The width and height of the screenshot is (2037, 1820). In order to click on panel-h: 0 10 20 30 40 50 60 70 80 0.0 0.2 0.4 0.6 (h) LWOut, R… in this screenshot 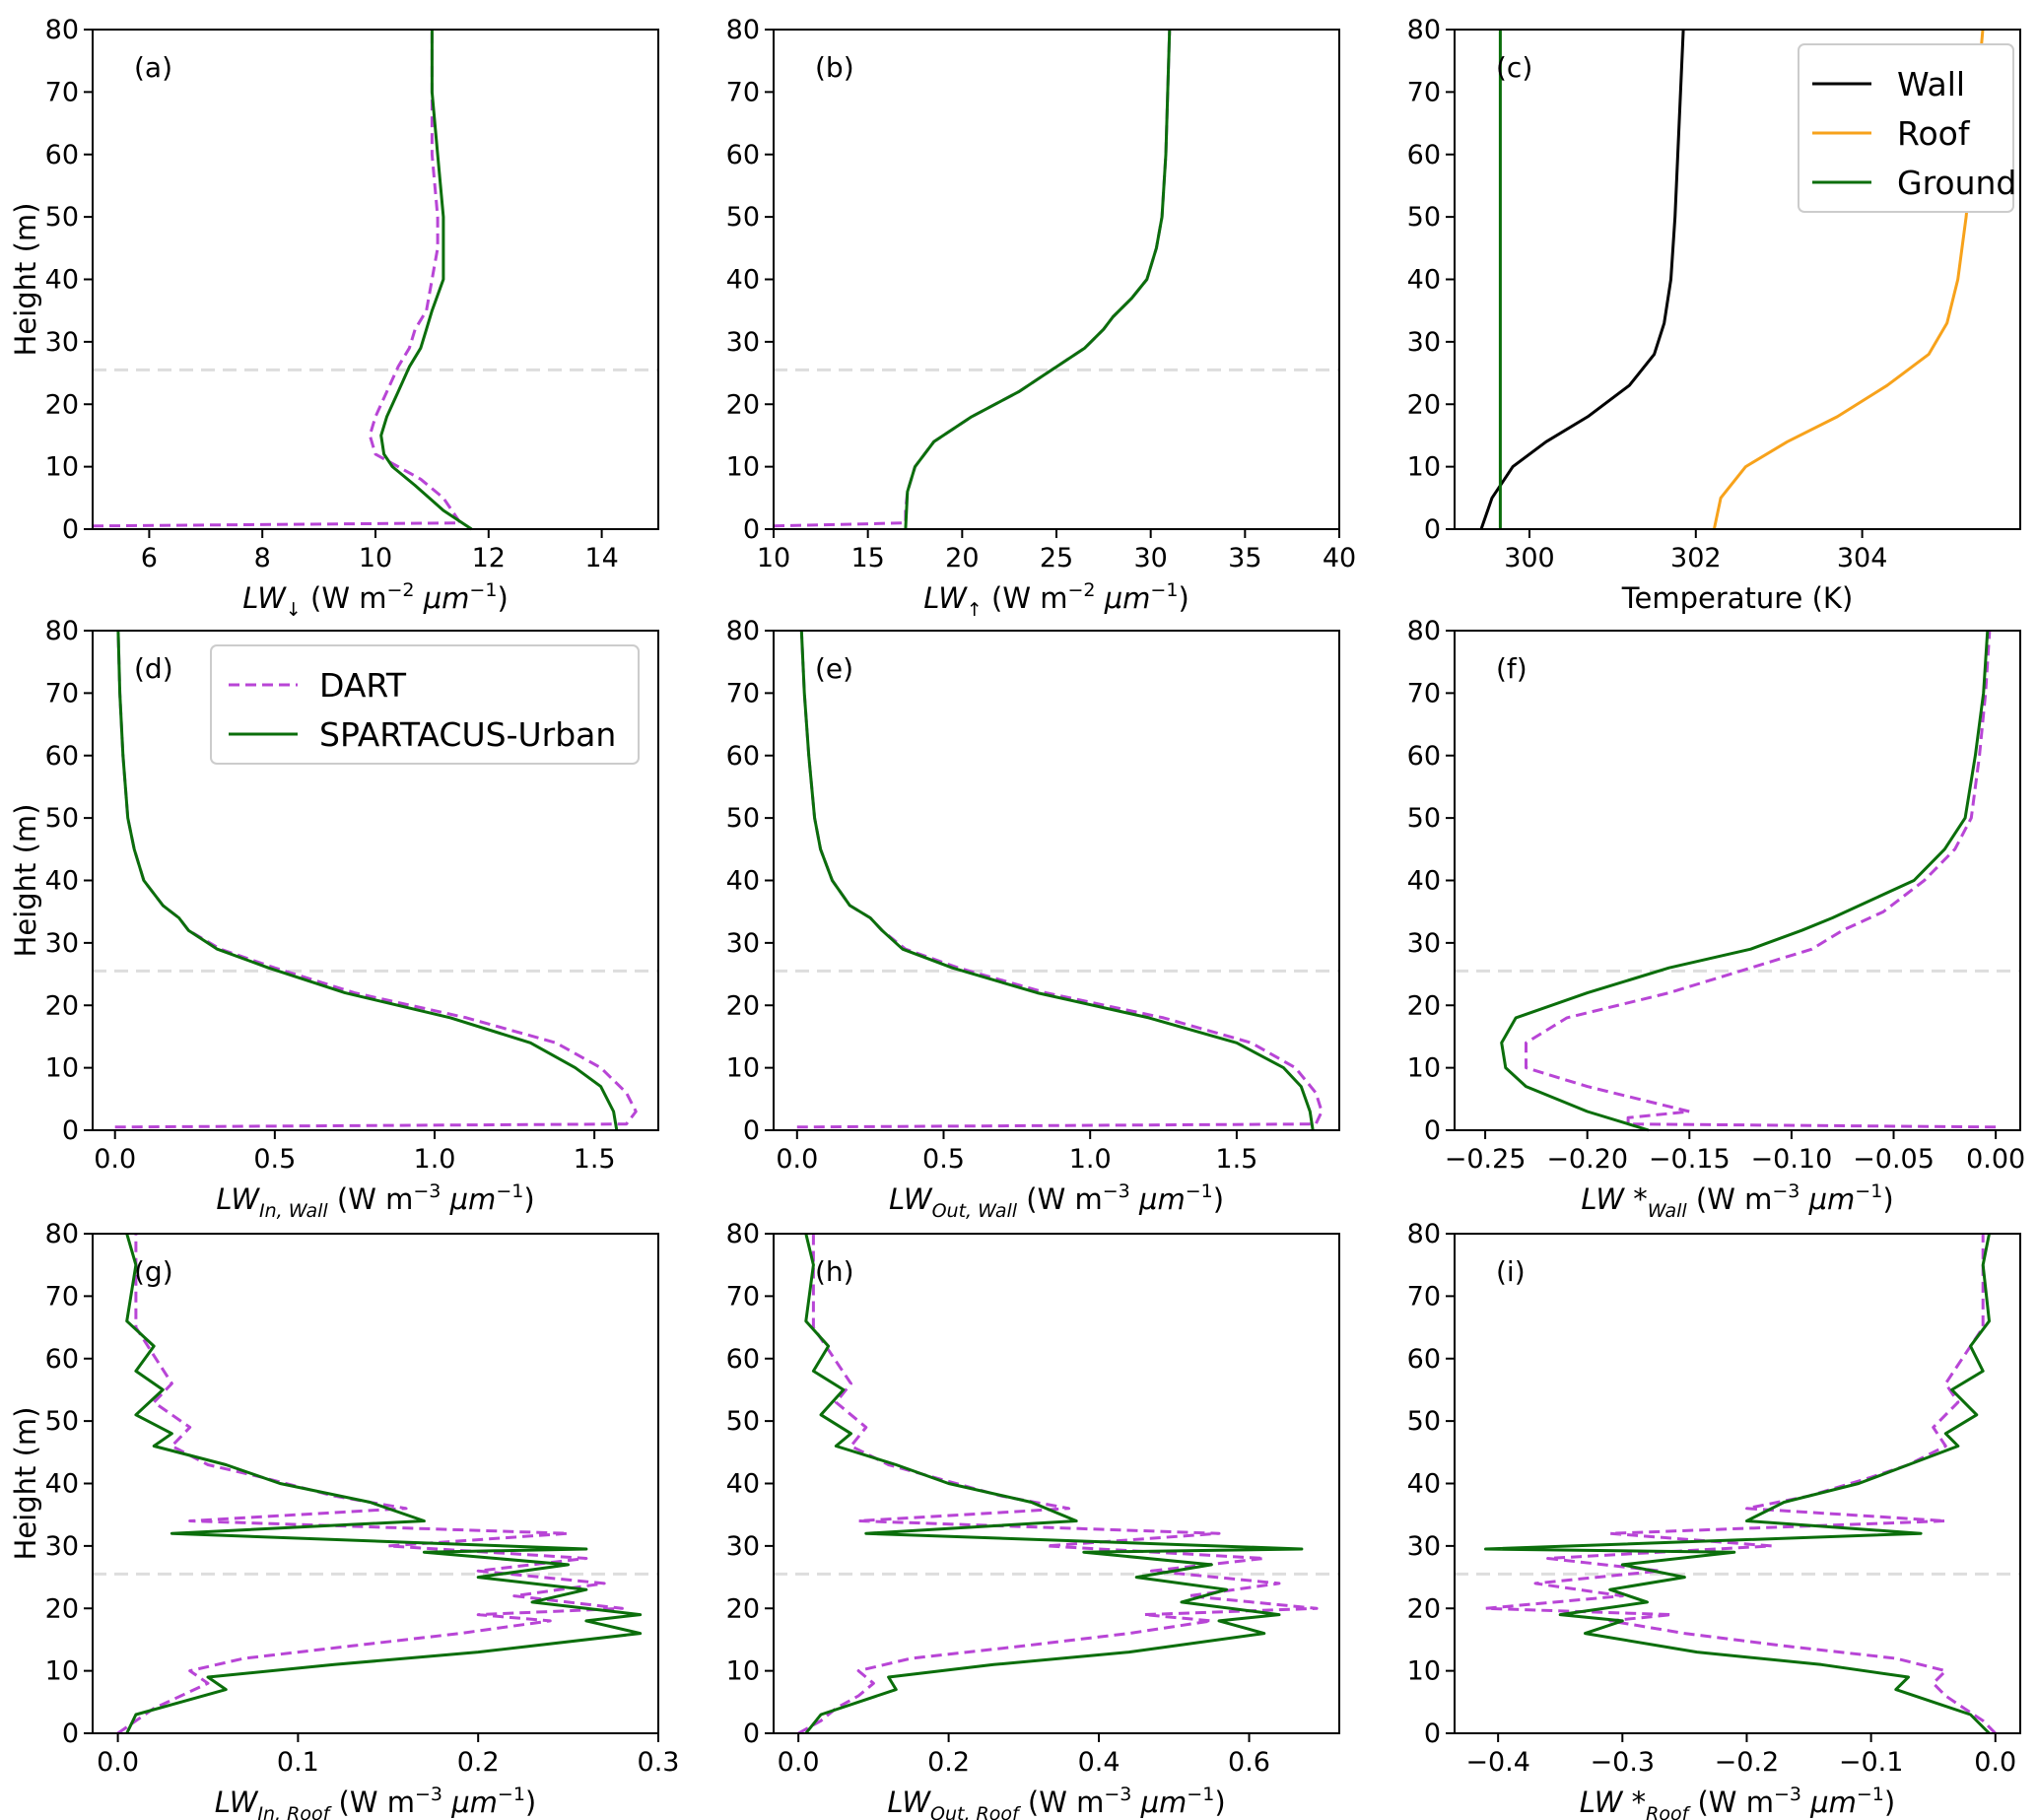, I will do `click(1033, 1519)`.